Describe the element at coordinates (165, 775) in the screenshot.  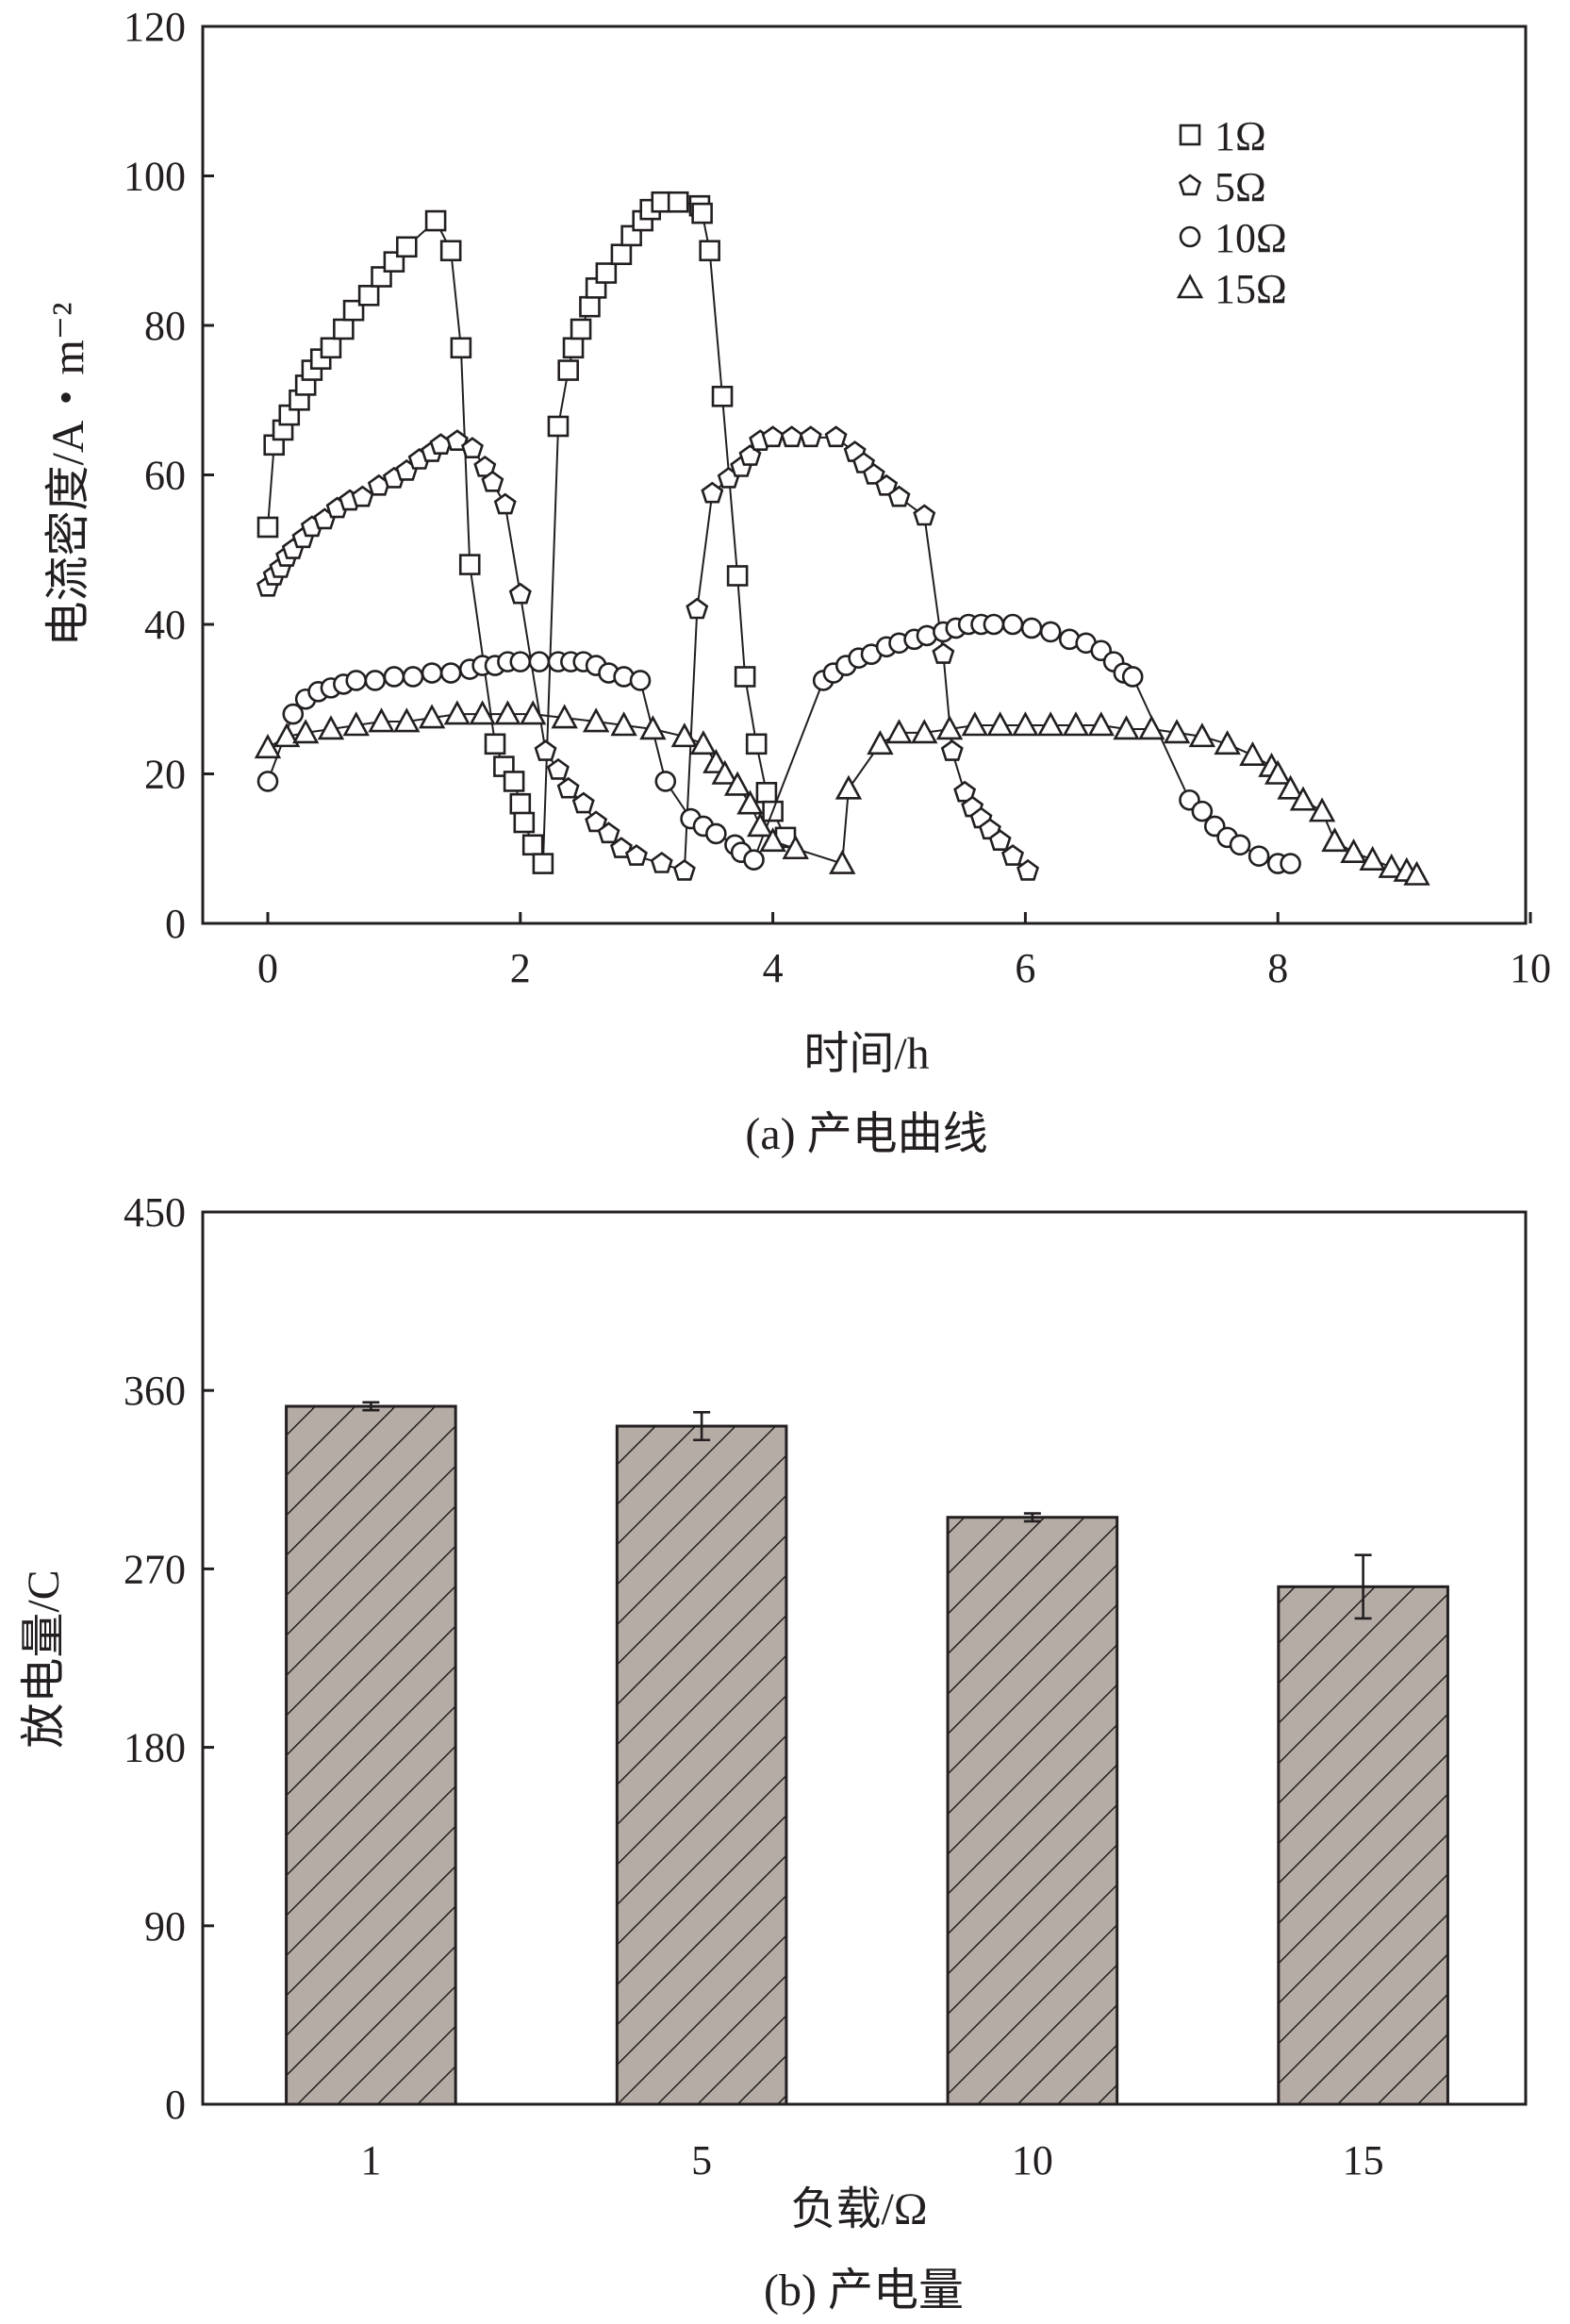
I see `y-tick-label: 20` at that location.